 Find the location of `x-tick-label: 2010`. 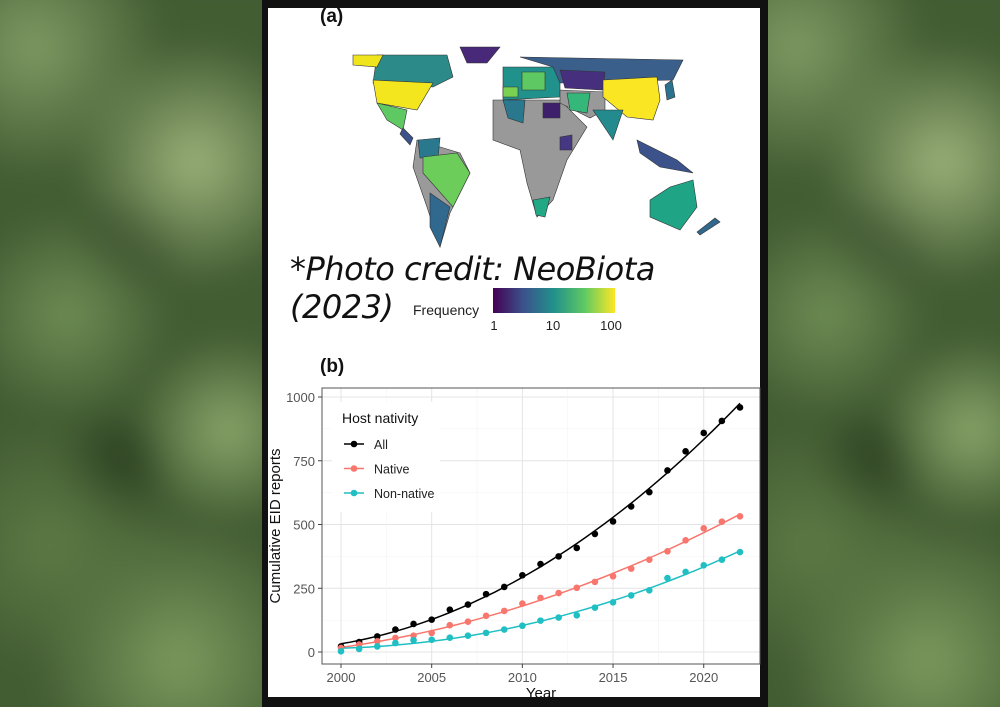

x-tick-label: 2010 is located at coordinates (522, 677).